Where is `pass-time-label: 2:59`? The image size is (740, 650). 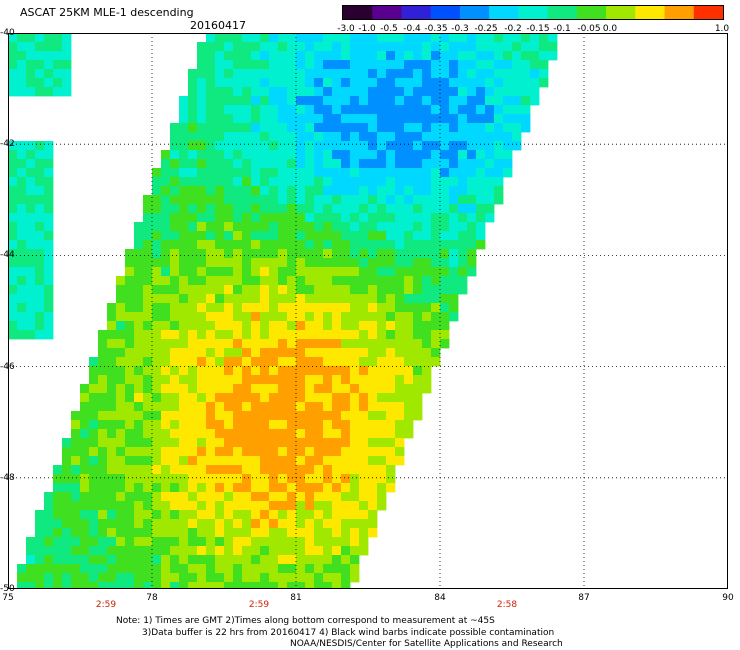 pass-time-label: 2:59 is located at coordinates (106, 605).